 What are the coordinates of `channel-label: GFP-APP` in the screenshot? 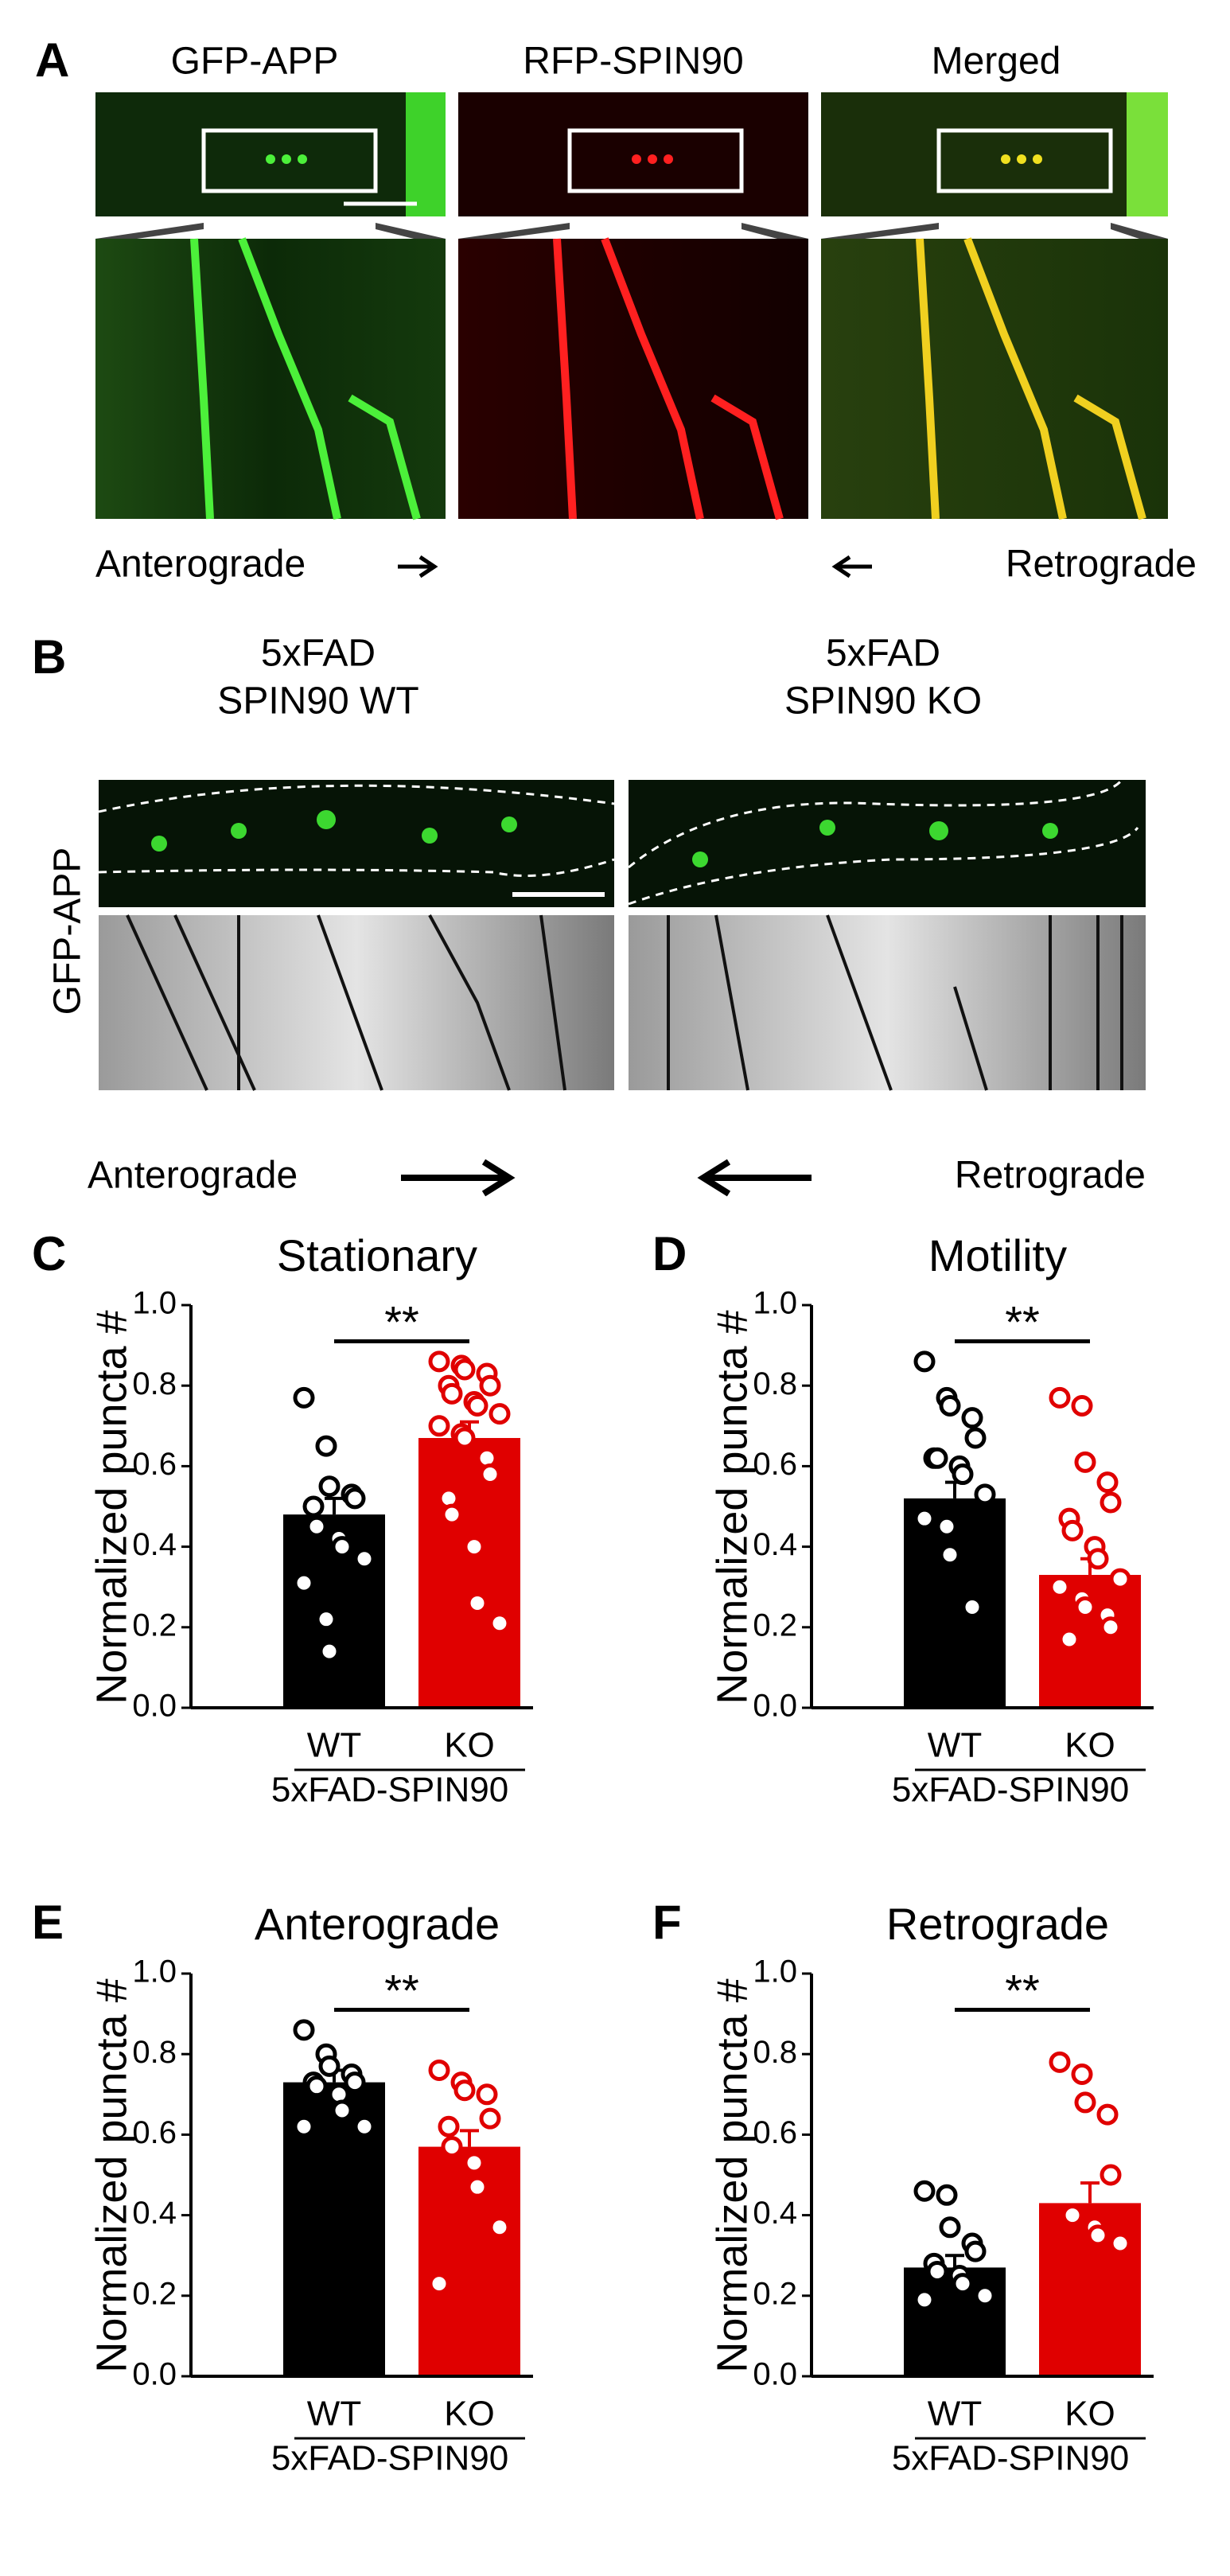 It's located at (68, 931).